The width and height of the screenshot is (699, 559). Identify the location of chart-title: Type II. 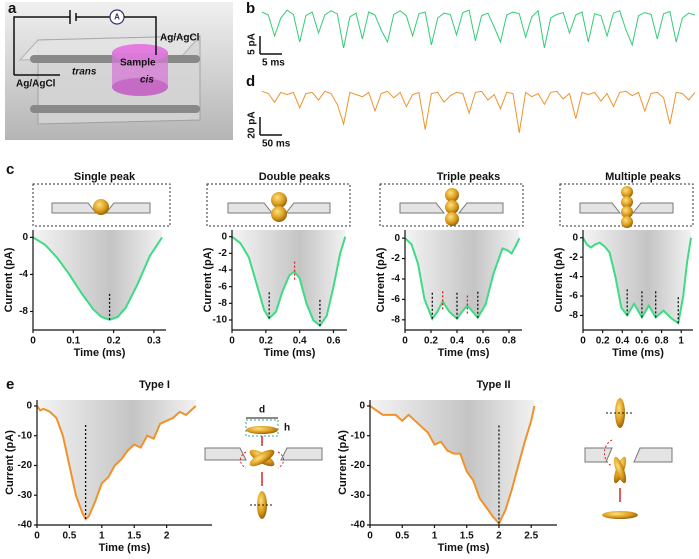
(493, 385).